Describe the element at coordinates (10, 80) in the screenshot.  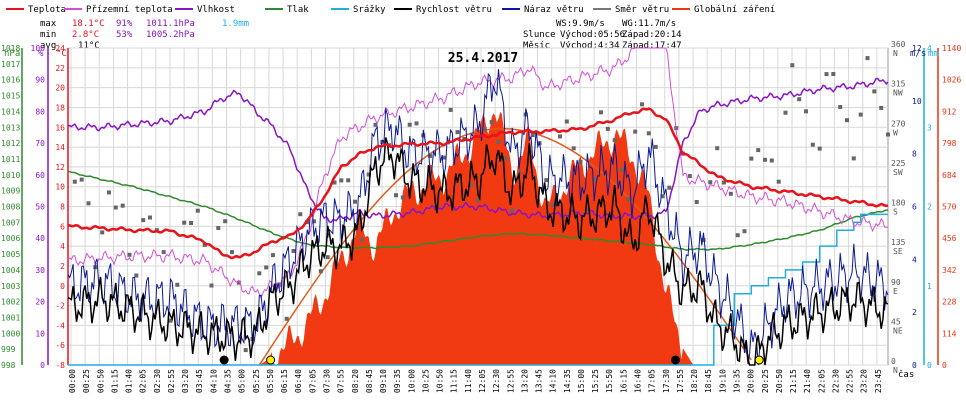
I see `pressure-tick-label: 1016` at that location.